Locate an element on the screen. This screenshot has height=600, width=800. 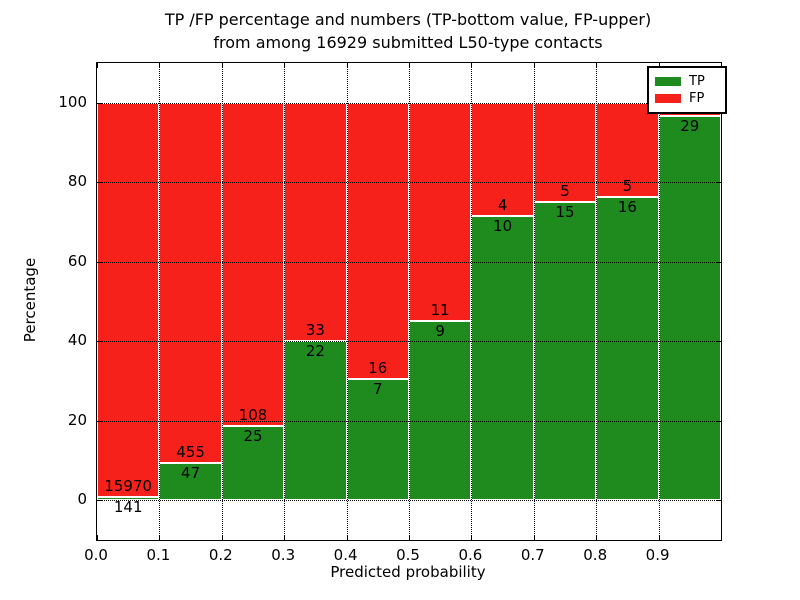
fp-swatch-icon is located at coordinates (668, 98).